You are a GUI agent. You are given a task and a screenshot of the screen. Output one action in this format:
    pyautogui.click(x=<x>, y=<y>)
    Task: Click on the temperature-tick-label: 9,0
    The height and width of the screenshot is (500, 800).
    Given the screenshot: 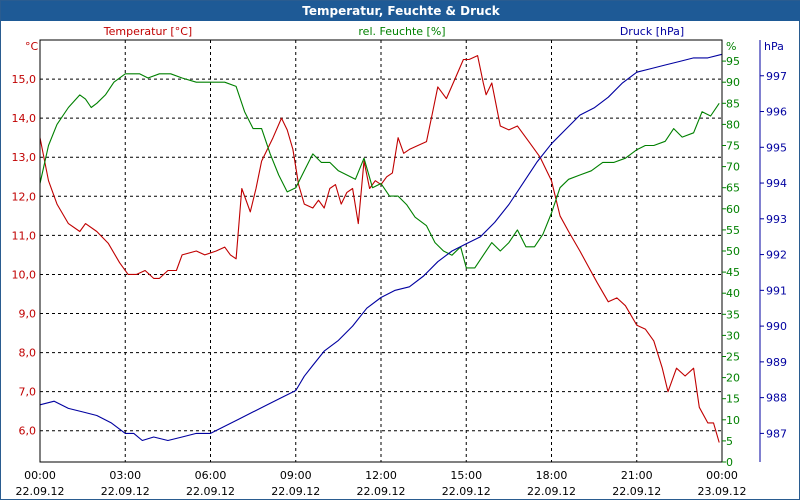 What is the action you would take?
    pyautogui.click(x=28, y=314)
    